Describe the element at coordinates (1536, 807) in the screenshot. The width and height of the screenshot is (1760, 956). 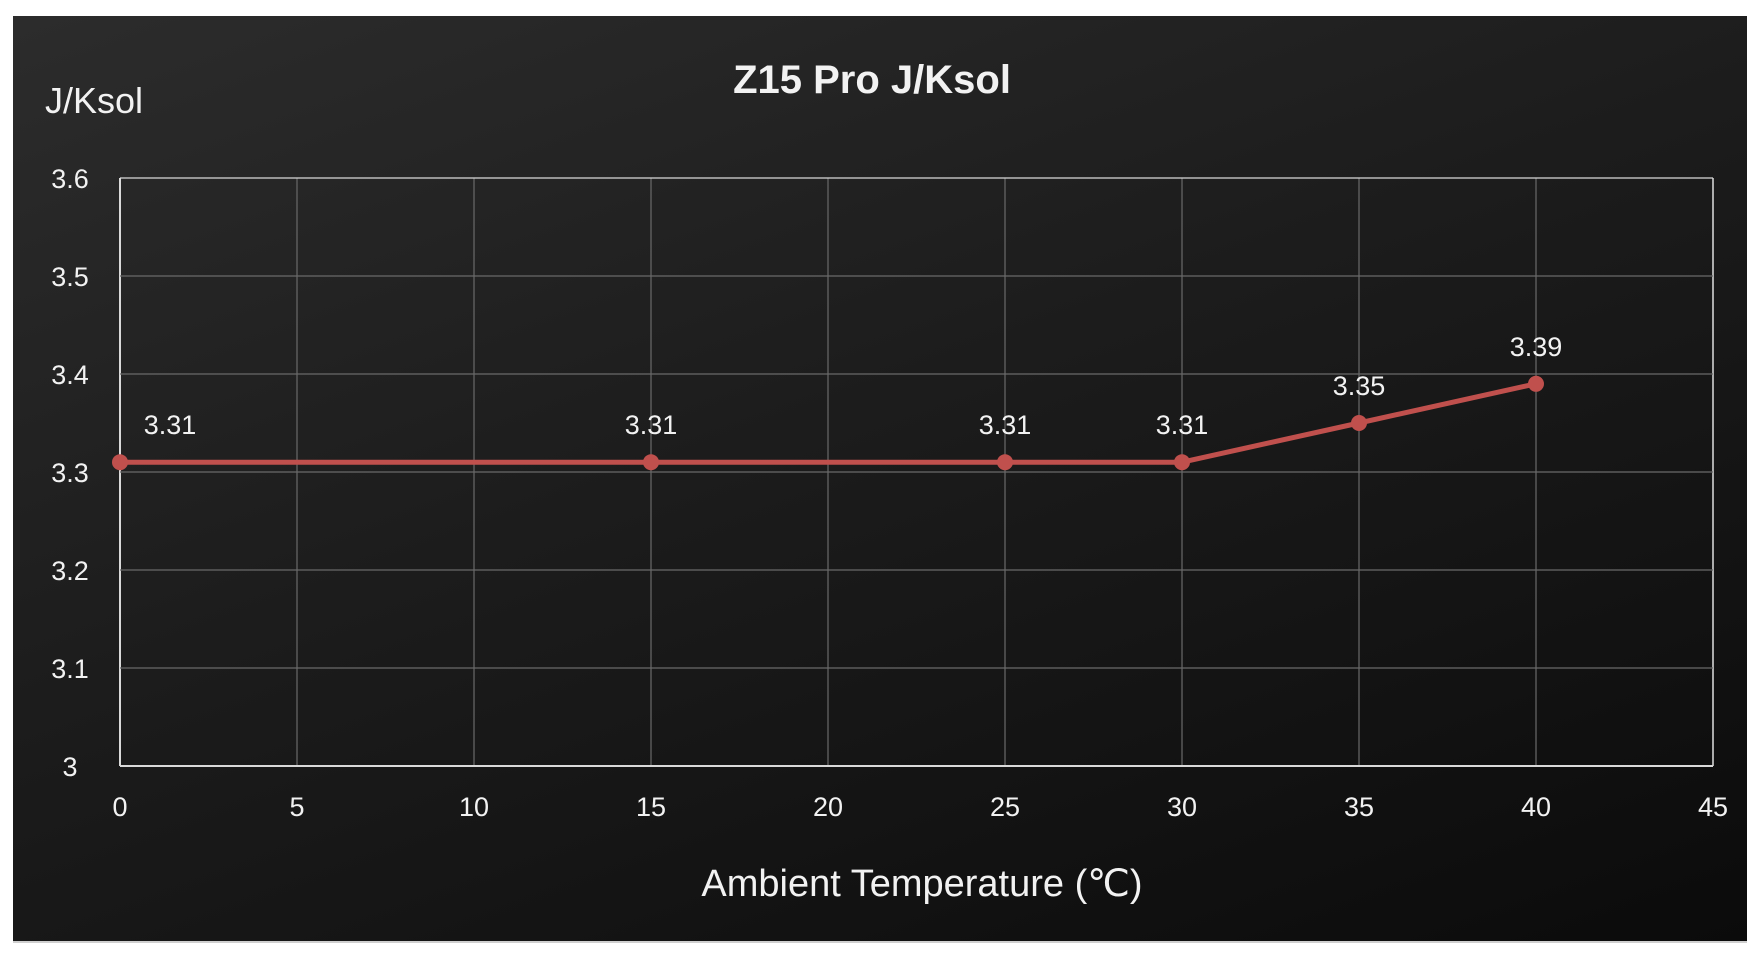
I see `x-tick-label: 40` at that location.